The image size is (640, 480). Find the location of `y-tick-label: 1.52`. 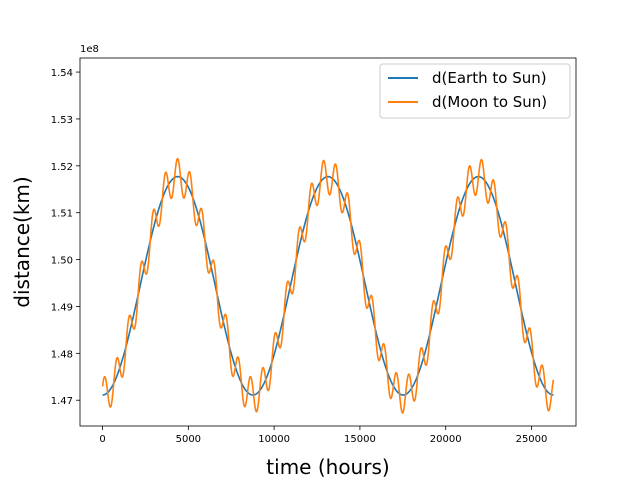

y-tick-label: 1.52 is located at coordinates (62, 167).